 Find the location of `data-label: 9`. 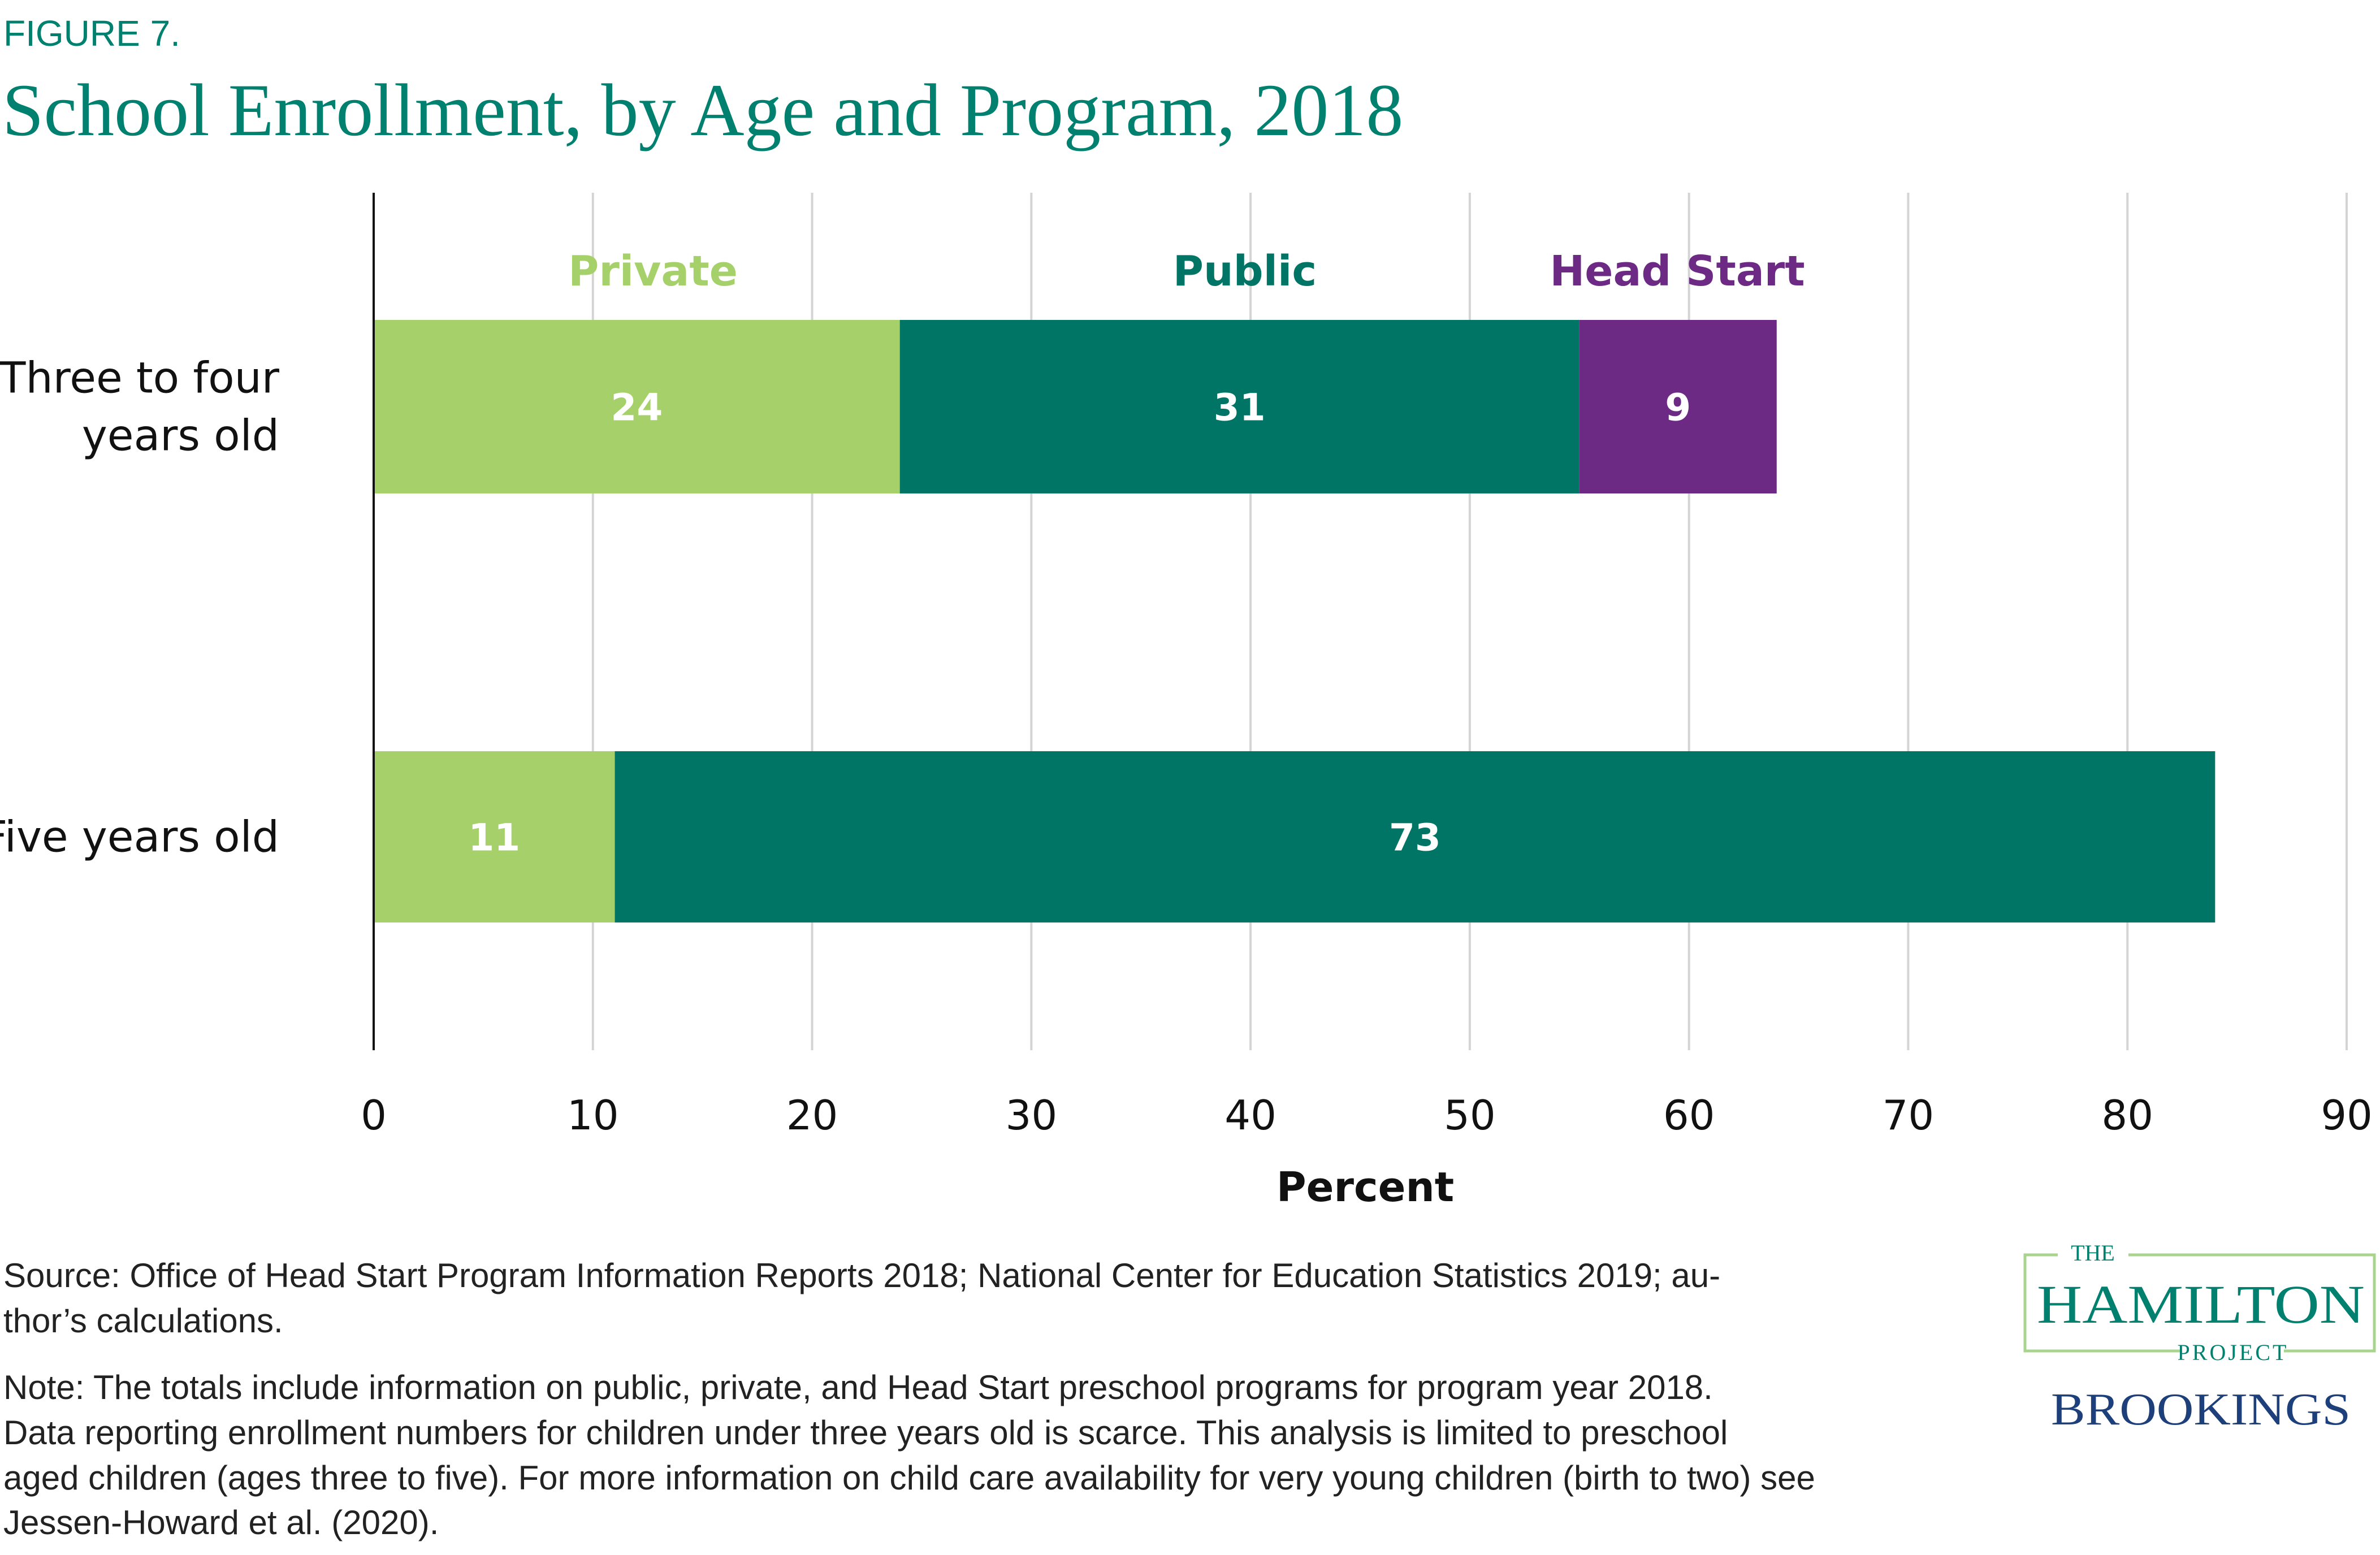

data-label: 9 is located at coordinates (1678, 408).